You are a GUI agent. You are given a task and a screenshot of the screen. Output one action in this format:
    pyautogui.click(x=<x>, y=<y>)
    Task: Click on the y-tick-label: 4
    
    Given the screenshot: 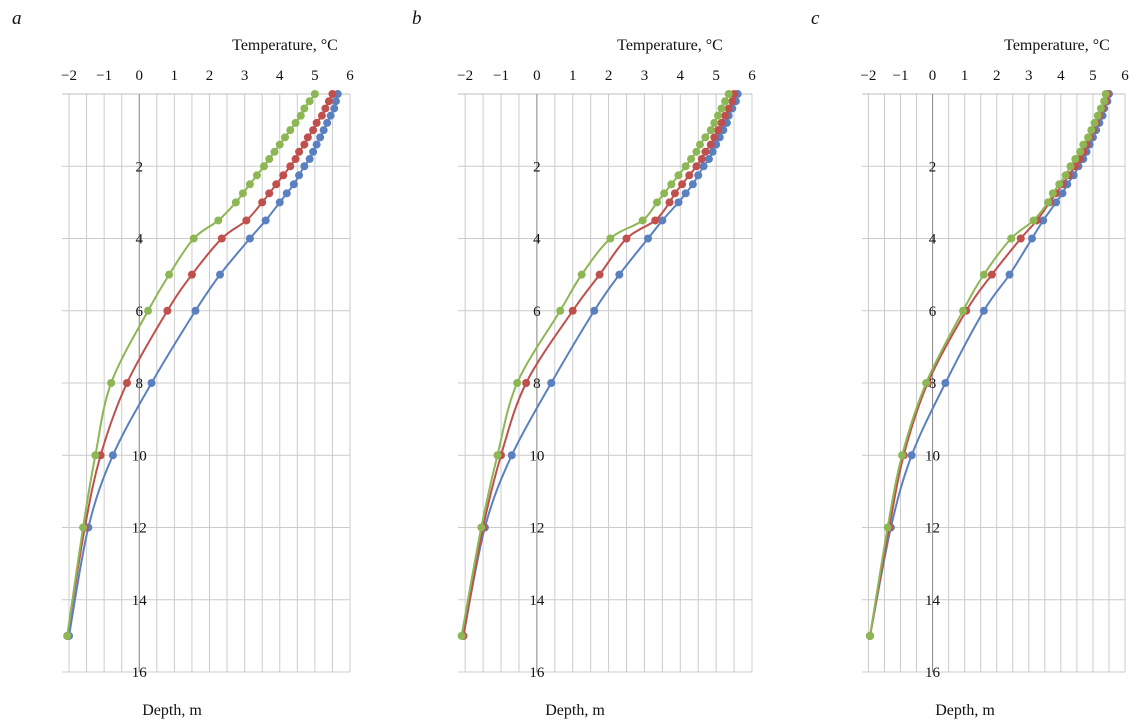 What is the action you would take?
    pyautogui.click(x=933, y=240)
    